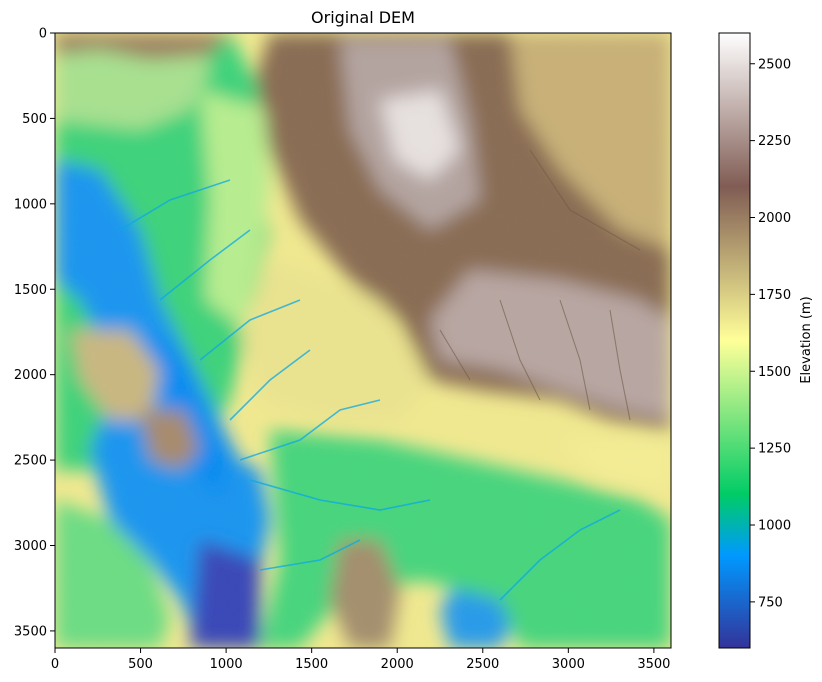 This screenshot has height=682, width=822. What do you see at coordinates (770, 333) in the screenshot?
I see `colorbar-ticks: 750 1000 1250 1500 1750 2000 2250 2500` at bounding box center [770, 333].